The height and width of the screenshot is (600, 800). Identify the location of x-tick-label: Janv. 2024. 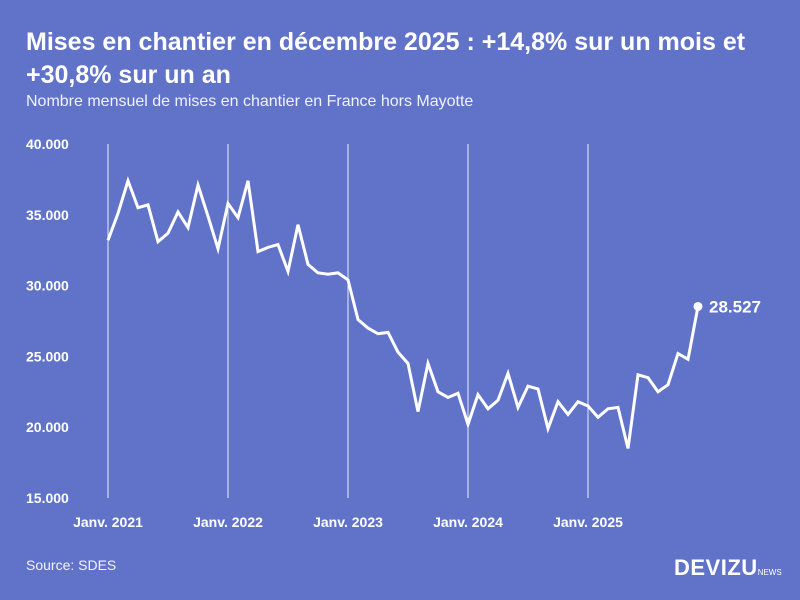
(468, 522).